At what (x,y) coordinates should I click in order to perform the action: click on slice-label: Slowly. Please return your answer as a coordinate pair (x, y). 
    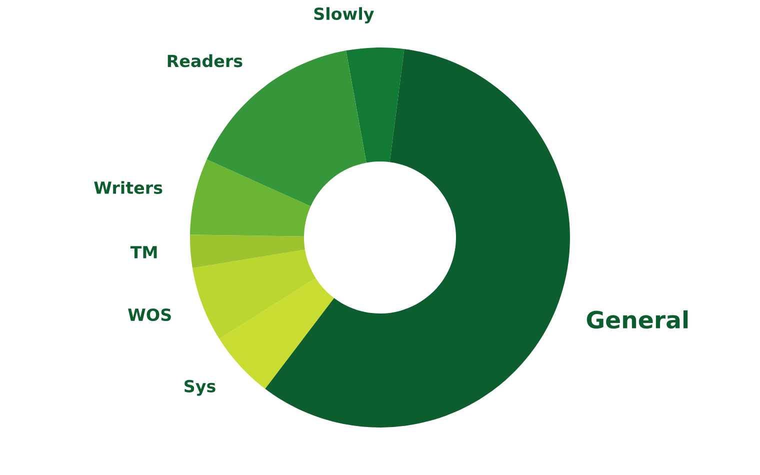
    Looking at the image, I should click on (344, 15).